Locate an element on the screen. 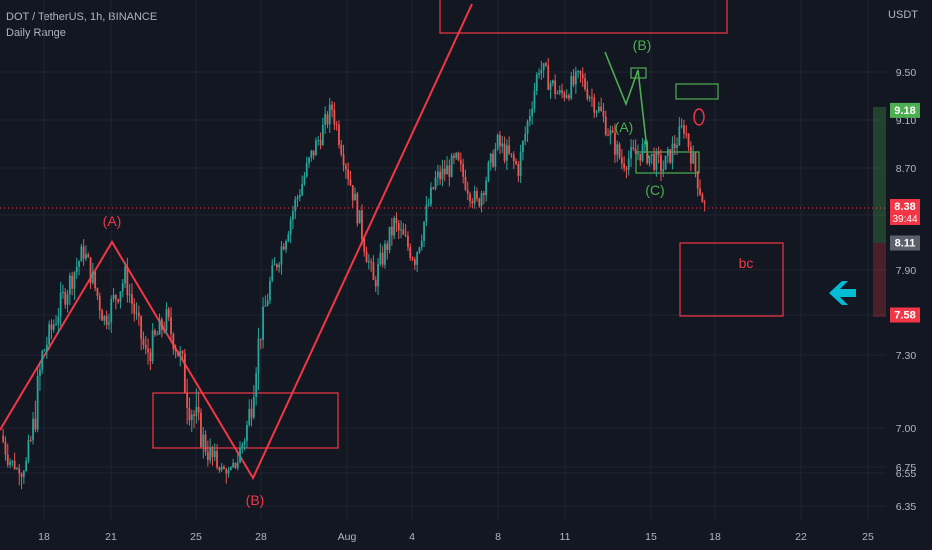 This screenshot has width=932, height=550. support-zone-box is located at coordinates (245, 420).